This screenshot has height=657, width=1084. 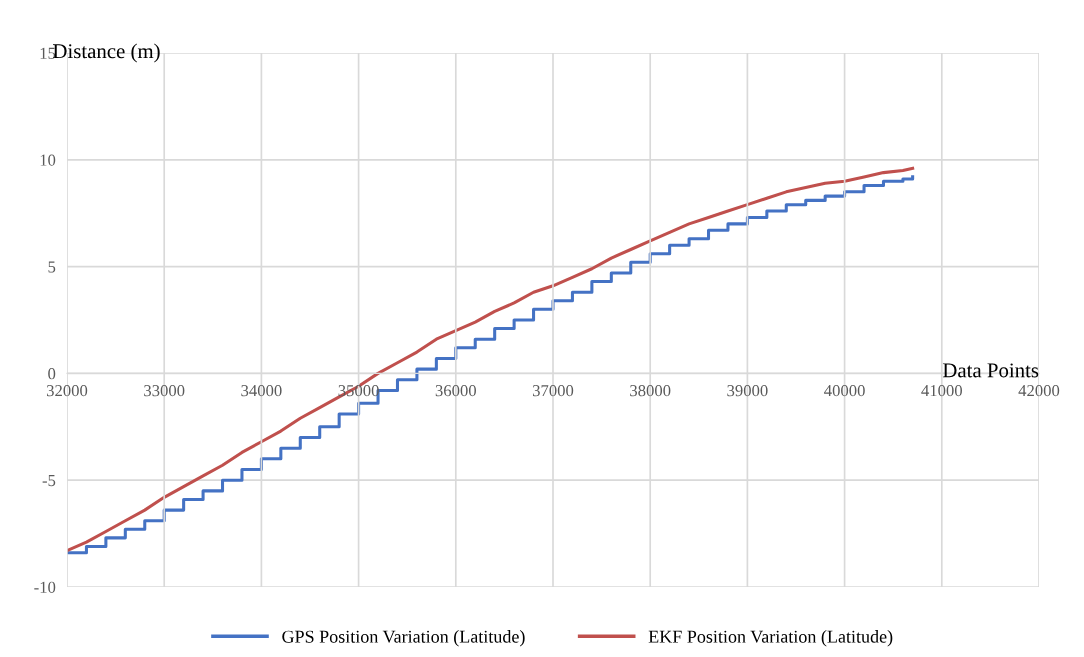 What do you see at coordinates (650, 390) in the screenshot?
I see `x-tick-label: 38000` at bounding box center [650, 390].